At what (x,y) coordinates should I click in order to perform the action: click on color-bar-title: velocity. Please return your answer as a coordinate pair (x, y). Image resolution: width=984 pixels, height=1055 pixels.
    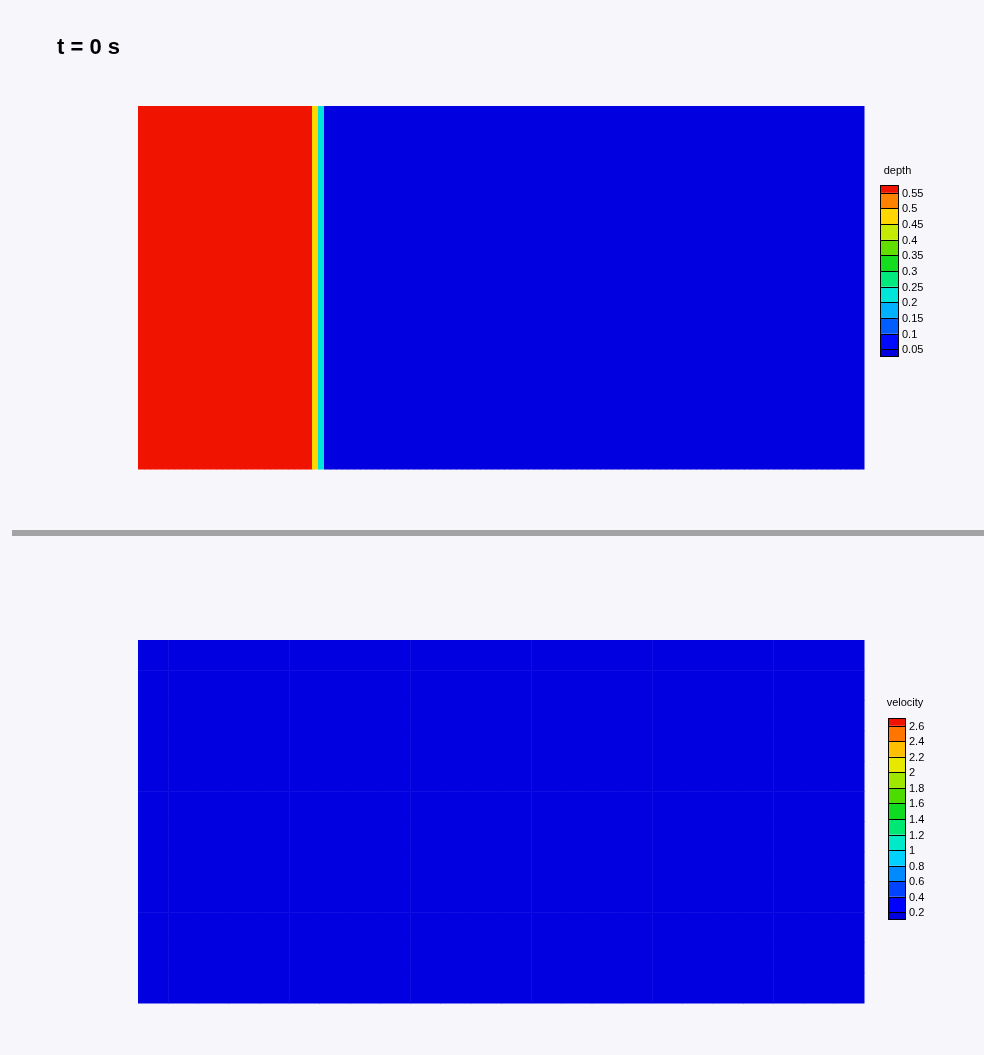
    Looking at the image, I should click on (905, 702).